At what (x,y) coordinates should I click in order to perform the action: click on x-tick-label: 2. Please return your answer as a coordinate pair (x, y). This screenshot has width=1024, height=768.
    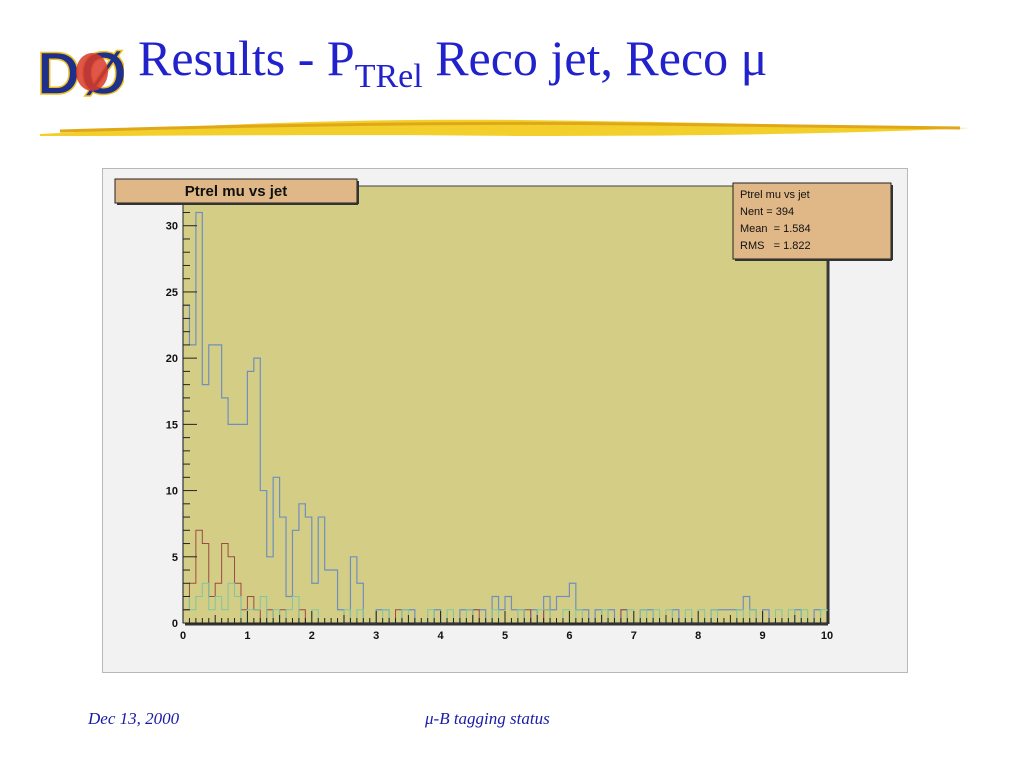
    Looking at the image, I should click on (312, 636).